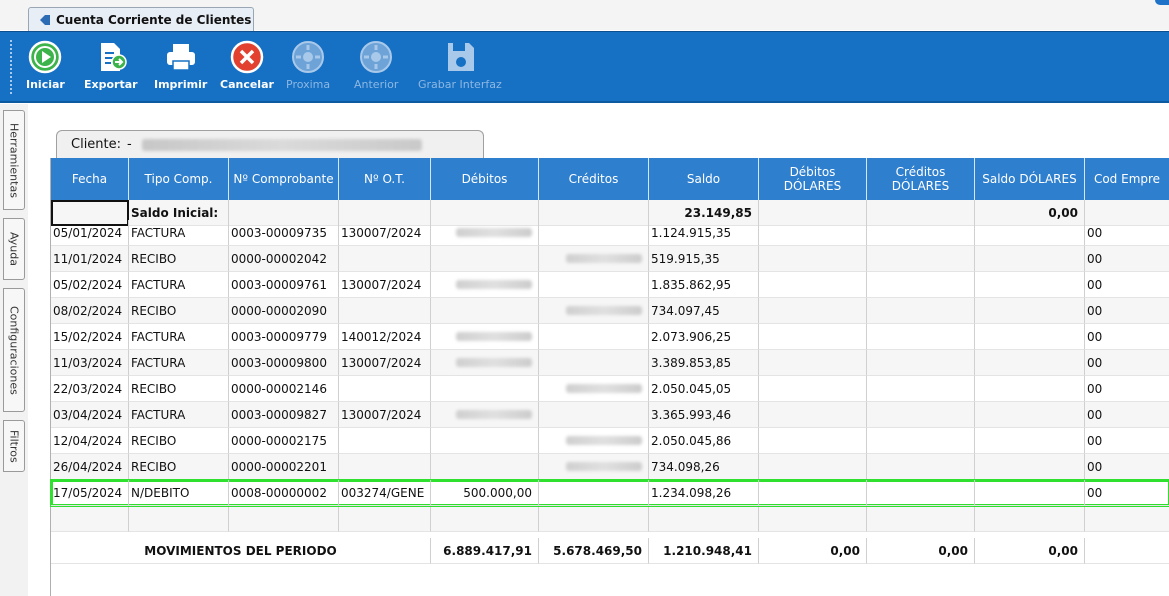  What do you see at coordinates (284, 519) in the screenshot?
I see `cell-nro-comprobante` at bounding box center [284, 519].